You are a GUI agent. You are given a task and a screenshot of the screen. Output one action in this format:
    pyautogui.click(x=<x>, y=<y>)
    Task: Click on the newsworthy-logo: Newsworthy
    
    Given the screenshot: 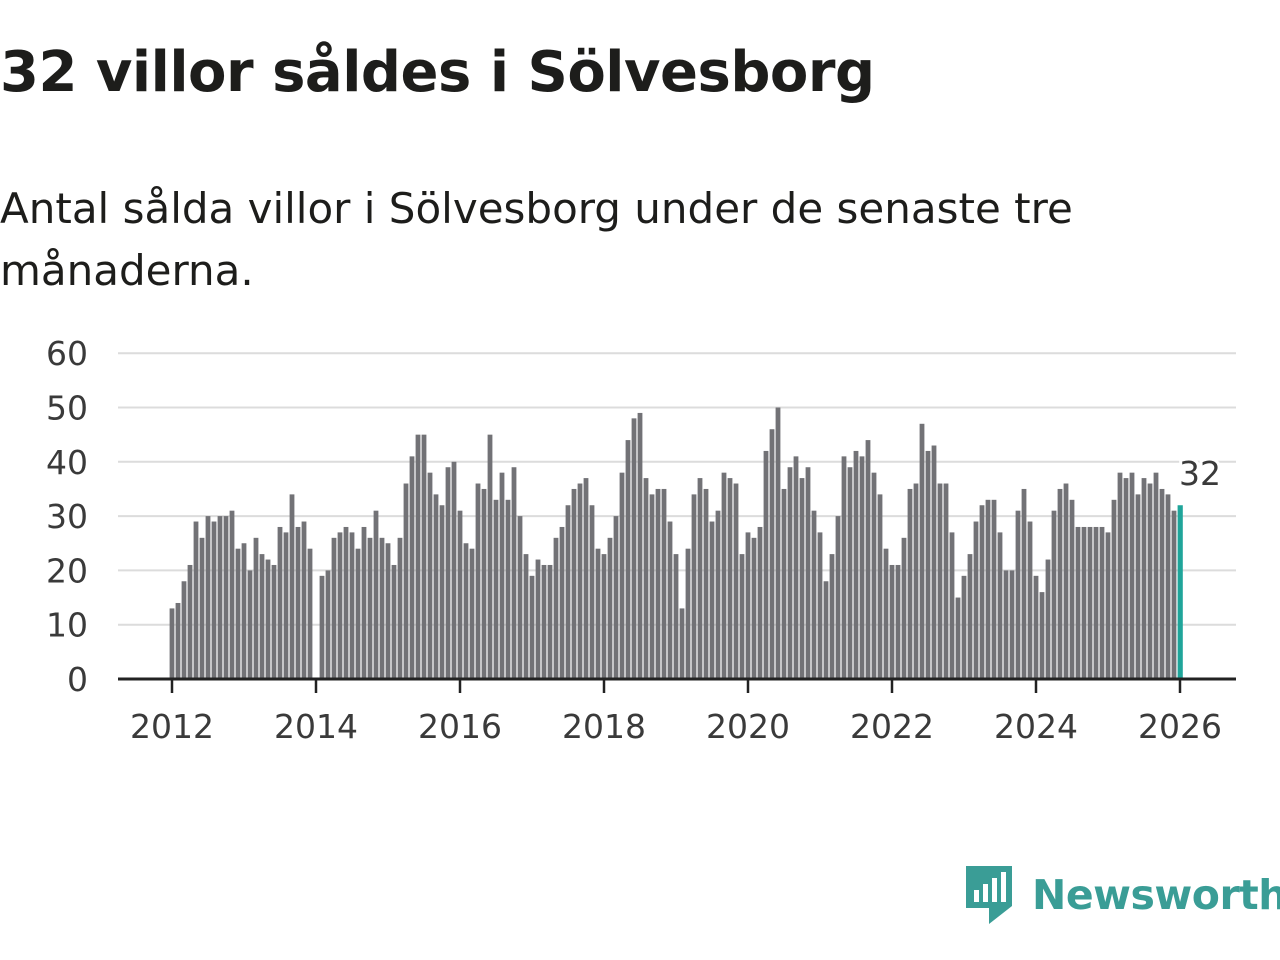 What is the action you would take?
    pyautogui.click(x=1122, y=895)
    